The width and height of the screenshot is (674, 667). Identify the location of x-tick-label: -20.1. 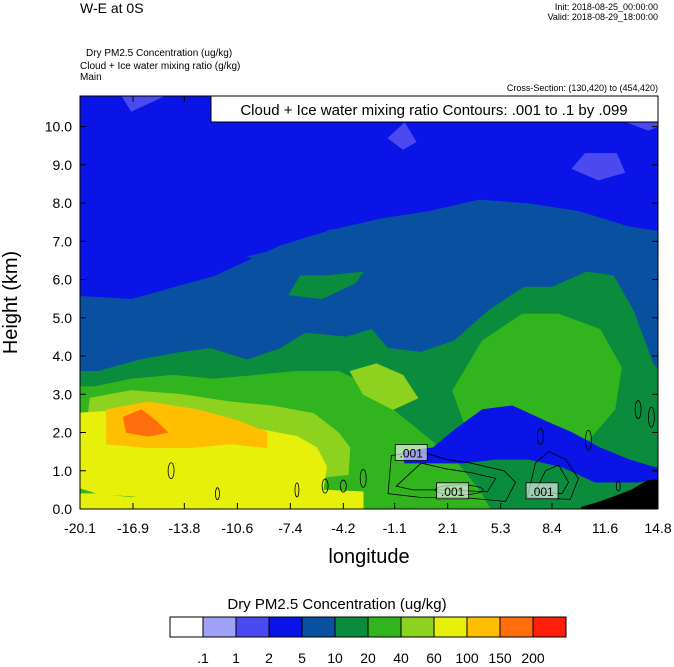
(80, 528).